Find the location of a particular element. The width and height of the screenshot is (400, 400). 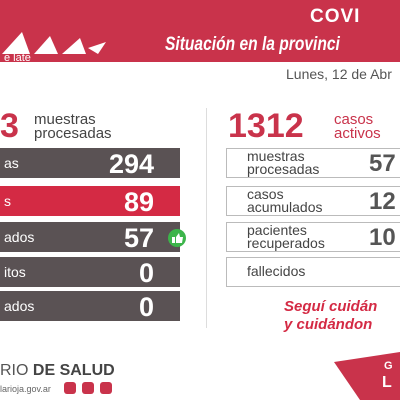

stat-row: ados 57 is located at coordinates (90, 237).